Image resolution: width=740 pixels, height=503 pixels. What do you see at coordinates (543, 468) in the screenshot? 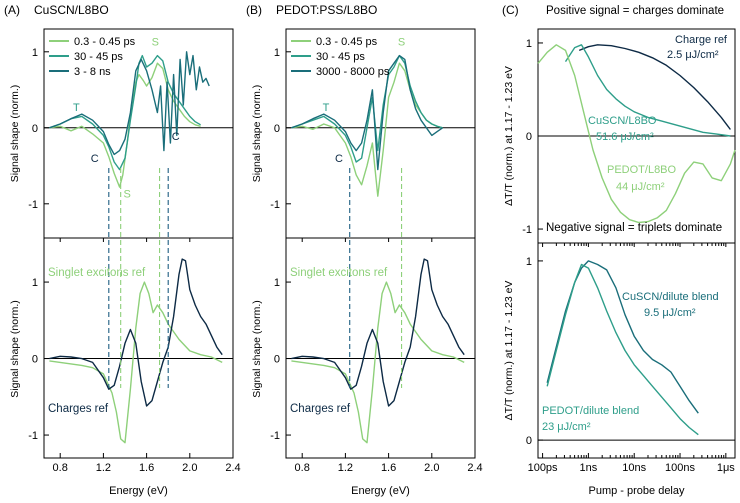
I see `x-tick-label-C: 100ps` at bounding box center [543, 468].